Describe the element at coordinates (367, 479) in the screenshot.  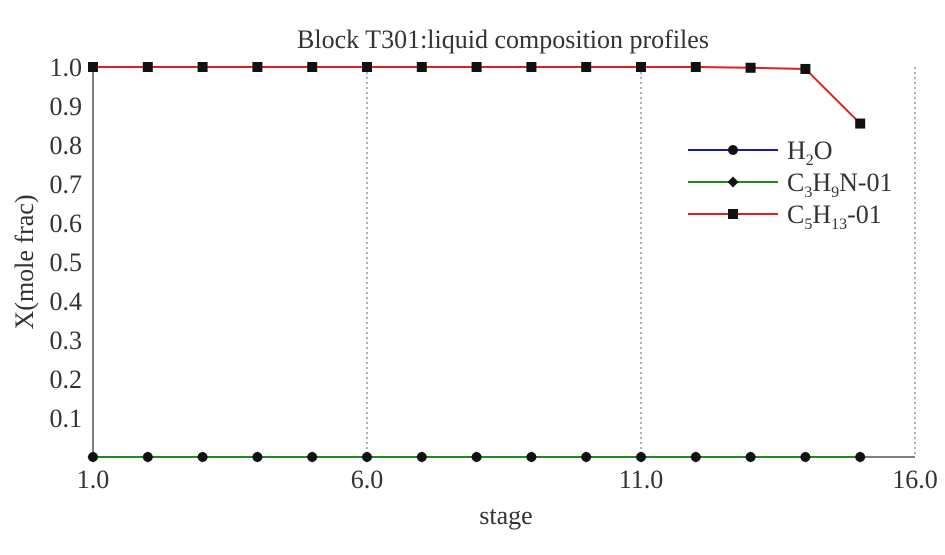
I see `x-tick-label-6.0: 6.0` at that location.